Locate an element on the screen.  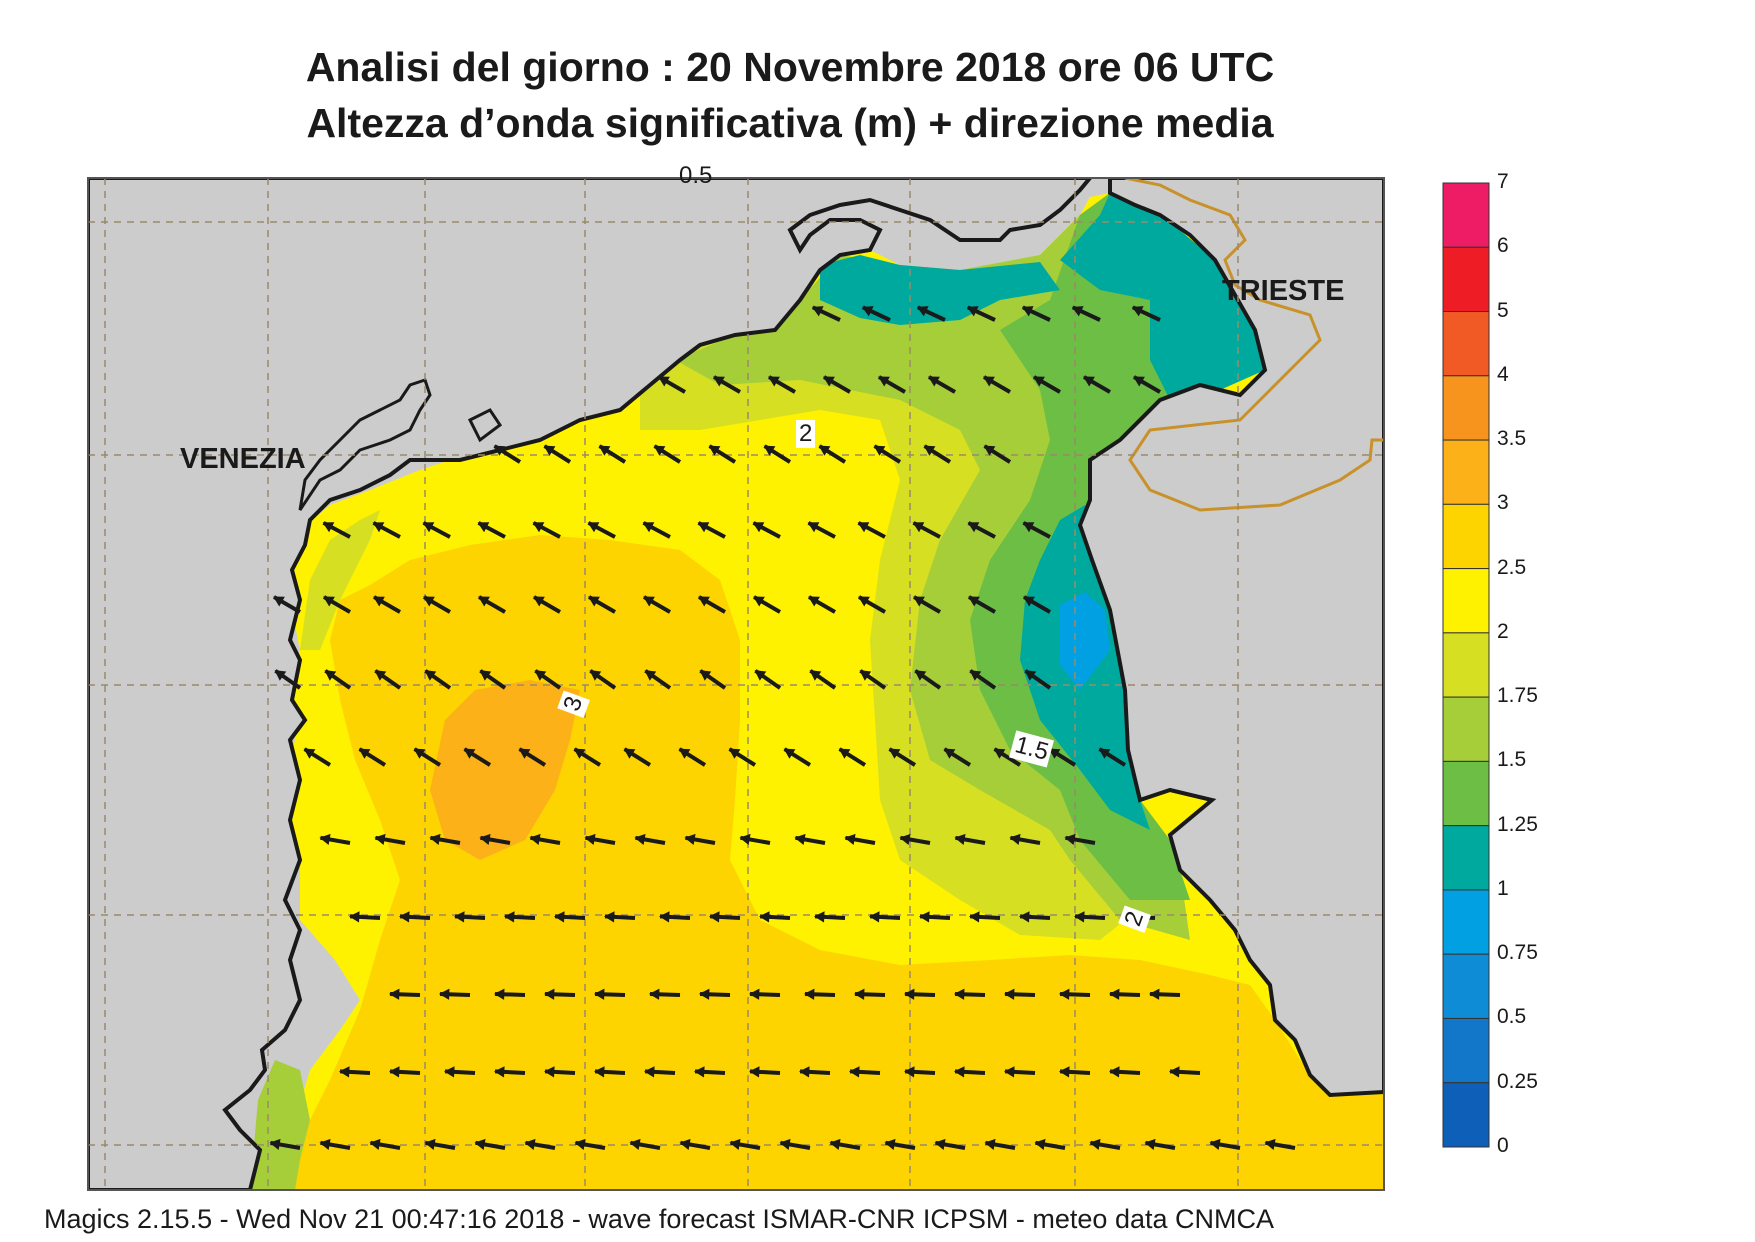
color-scale-label: 0.25 is located at coordinates (1517, 1081).